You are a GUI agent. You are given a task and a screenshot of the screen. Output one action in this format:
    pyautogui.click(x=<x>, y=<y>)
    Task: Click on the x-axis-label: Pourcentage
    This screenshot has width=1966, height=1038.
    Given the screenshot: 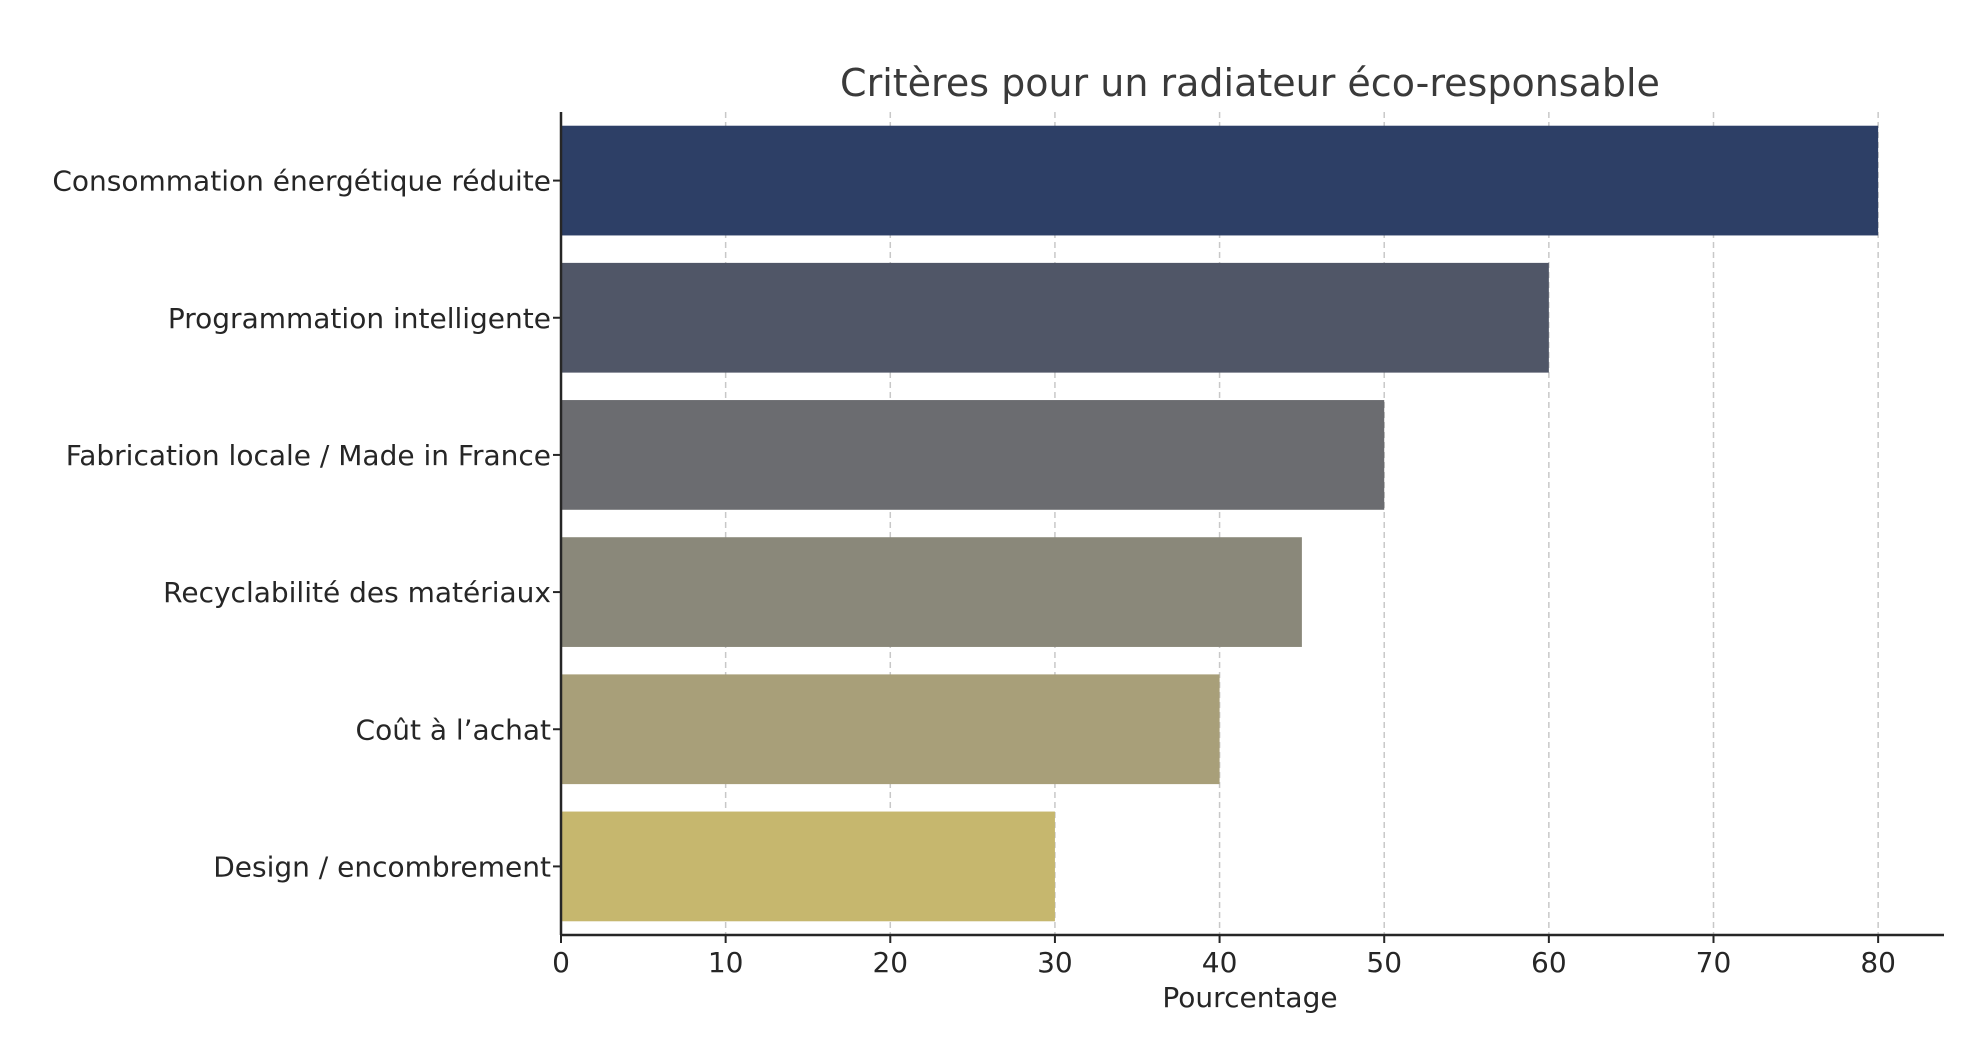 What is the action you would take?
    pyautogui.click(x=1249, y=997)
    